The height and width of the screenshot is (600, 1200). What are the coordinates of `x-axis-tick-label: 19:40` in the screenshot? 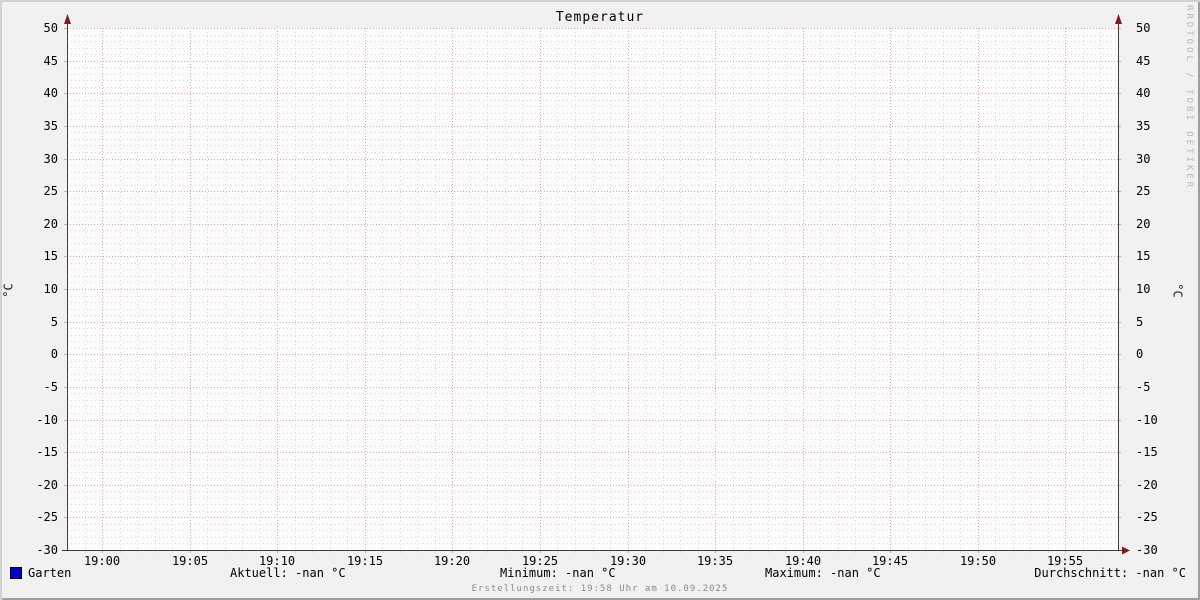 It's located at (803, 561).